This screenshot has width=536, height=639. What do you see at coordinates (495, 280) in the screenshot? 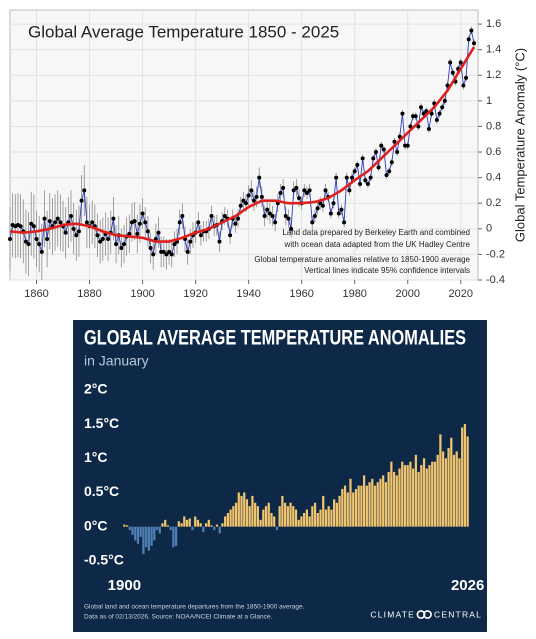
I see `y-tick-label: -0.4` at bounding box center [495, 280].